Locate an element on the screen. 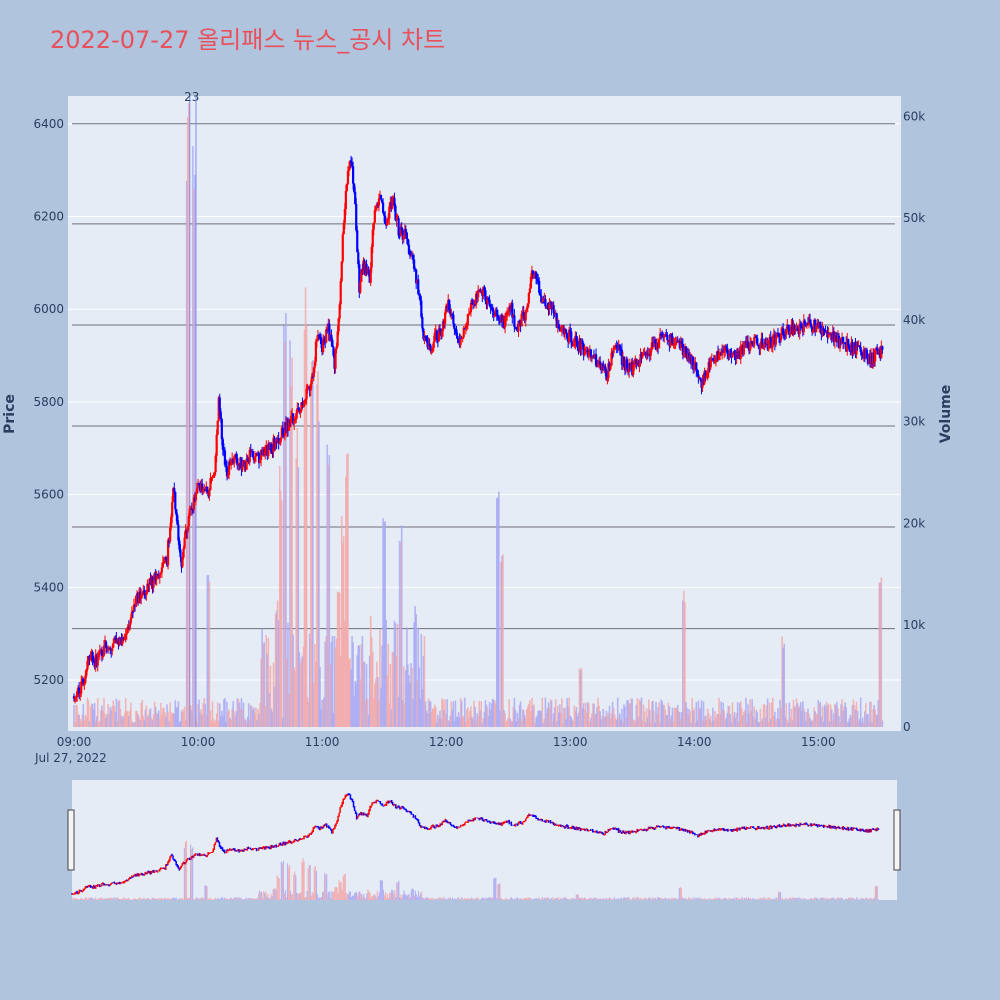 The width and height of the screenshot is (1000, 1000). price-tick-label: 6000 is located at coordinates (48, 309).